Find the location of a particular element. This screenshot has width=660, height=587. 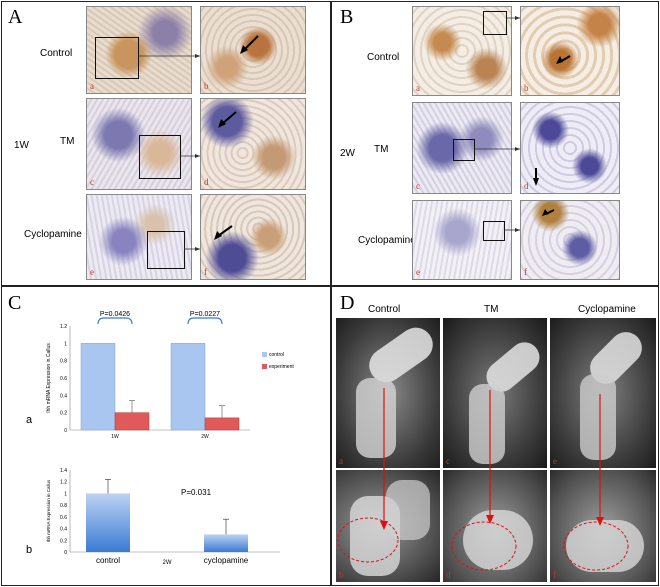

p-value-annotation: P=0.0426 is located at coordinates (115, 314).